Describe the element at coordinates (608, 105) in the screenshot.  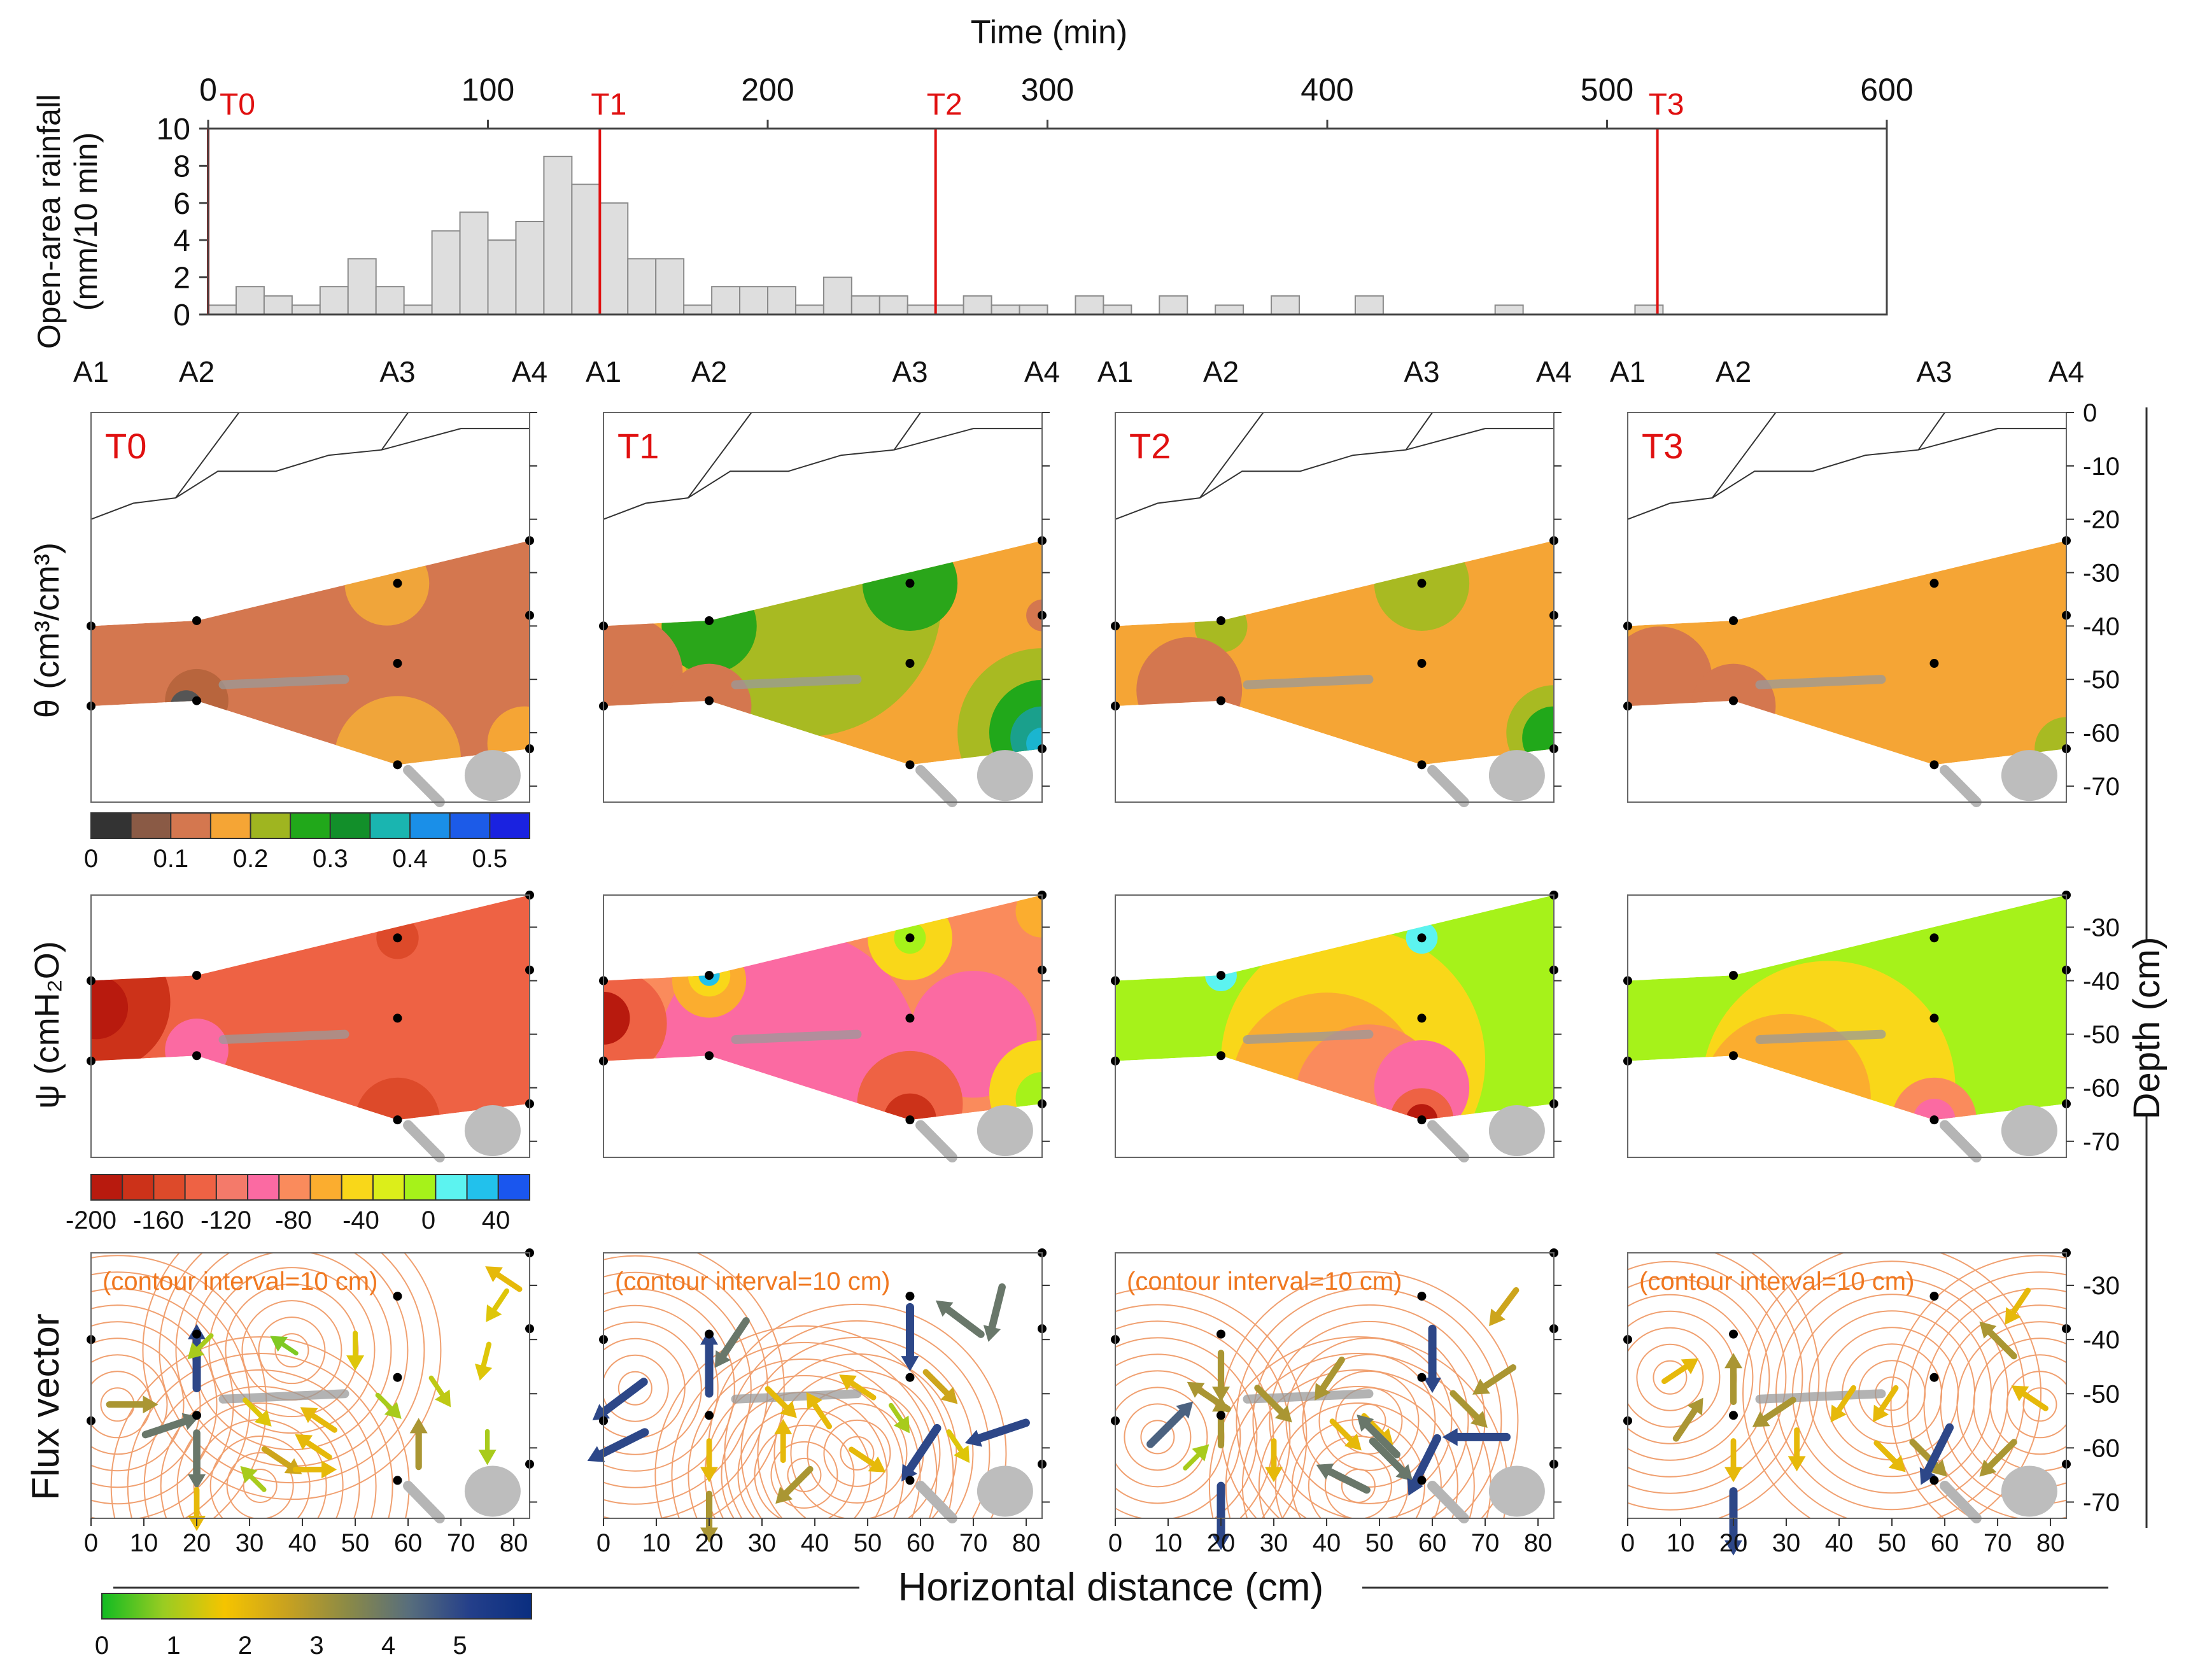
I see `time-marker-label: T1` at that location.